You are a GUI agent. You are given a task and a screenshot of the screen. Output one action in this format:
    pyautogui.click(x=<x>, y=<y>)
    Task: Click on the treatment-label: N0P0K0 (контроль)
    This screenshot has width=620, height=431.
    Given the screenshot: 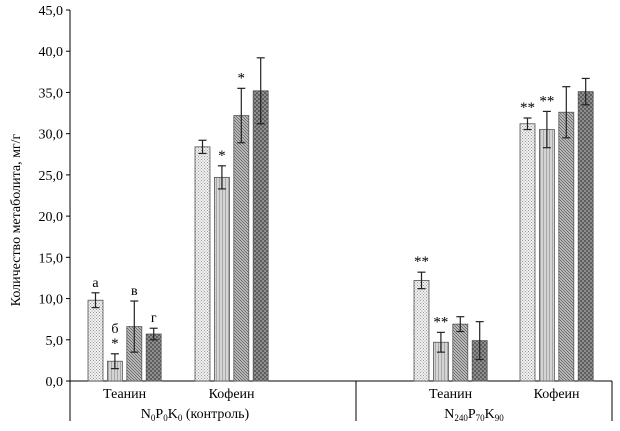 What is the action you would take?
    pyautogui.click(x=195, y=415)
    